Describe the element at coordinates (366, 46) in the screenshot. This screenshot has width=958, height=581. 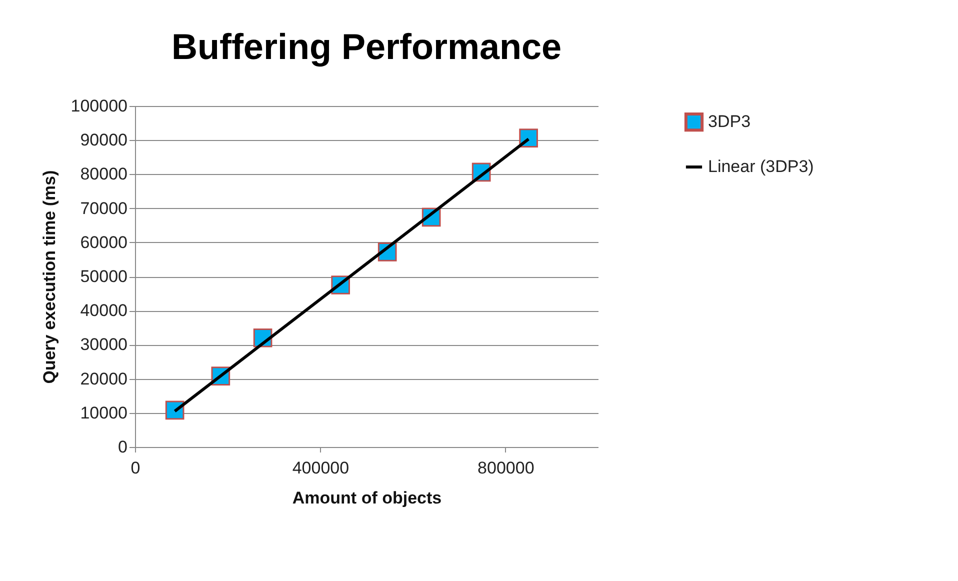
I see `chart-title: Buffering Performance` at that location.